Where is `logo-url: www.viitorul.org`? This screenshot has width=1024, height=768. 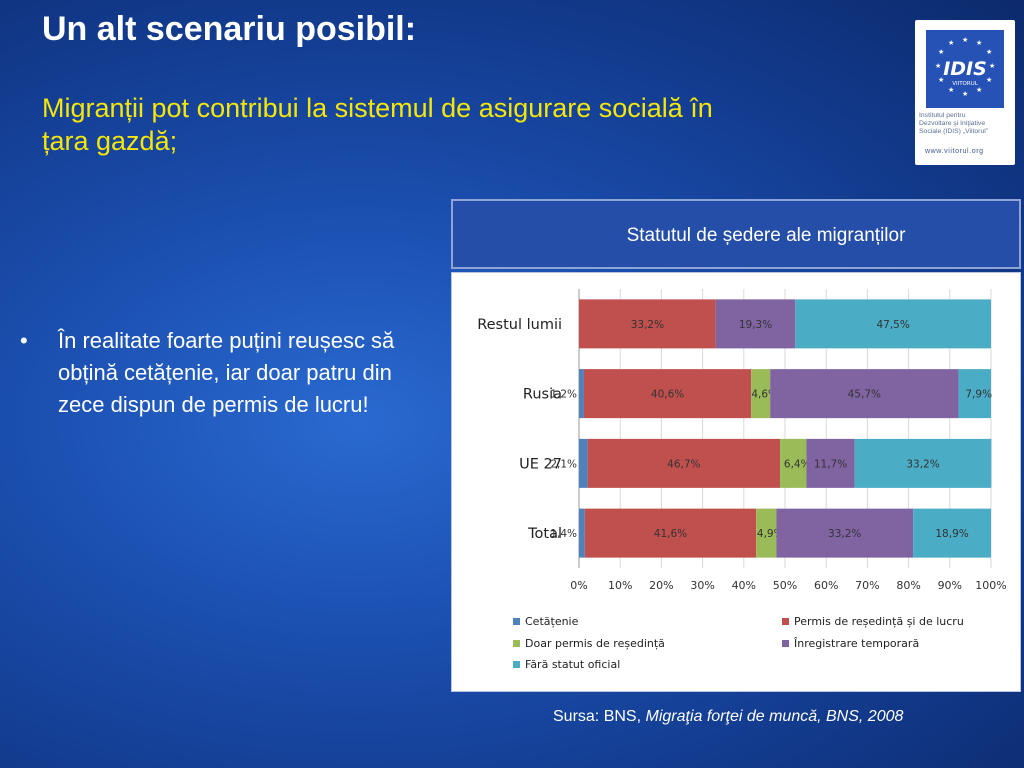
logo-url: www.viitorul.org is located at coordinates (954, 151).